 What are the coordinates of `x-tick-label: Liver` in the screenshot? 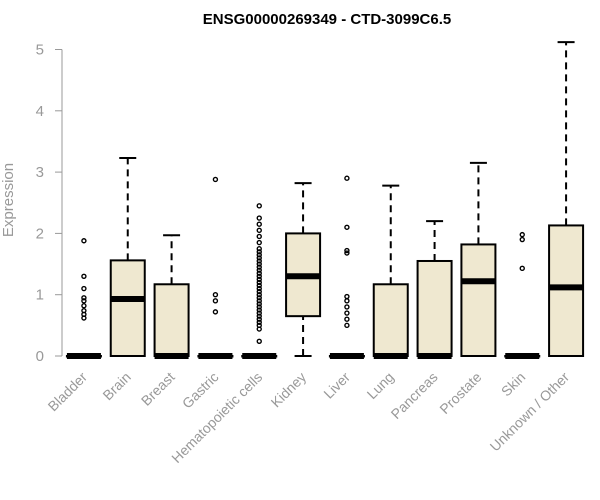 It's located at (336, 385).